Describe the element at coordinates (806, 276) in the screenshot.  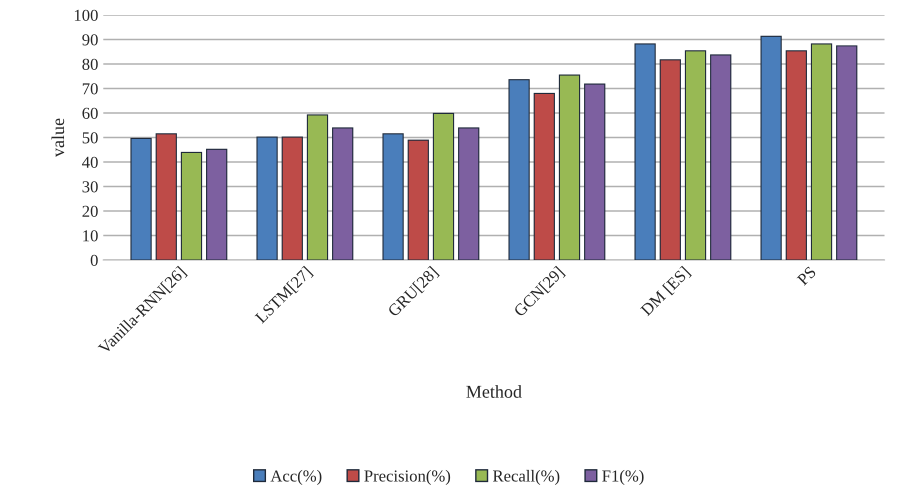
I see `x-tick-label: PS` at that location.